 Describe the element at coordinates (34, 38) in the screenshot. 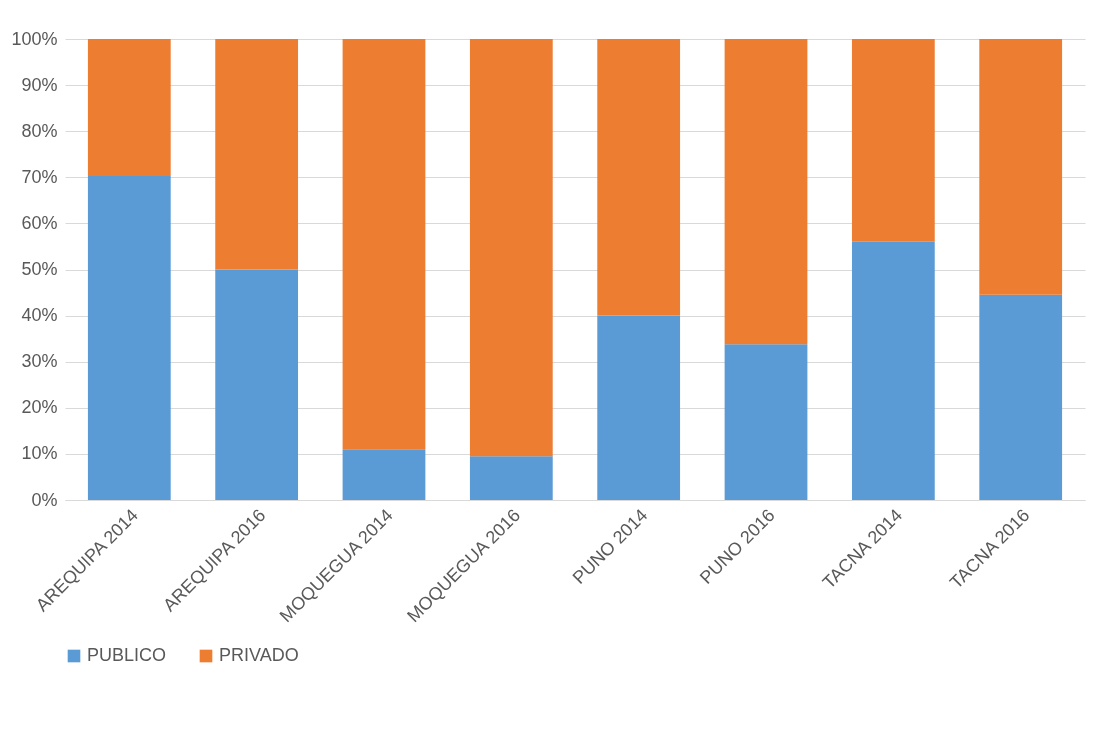

I see `y-tick-label: 100%` at that location.